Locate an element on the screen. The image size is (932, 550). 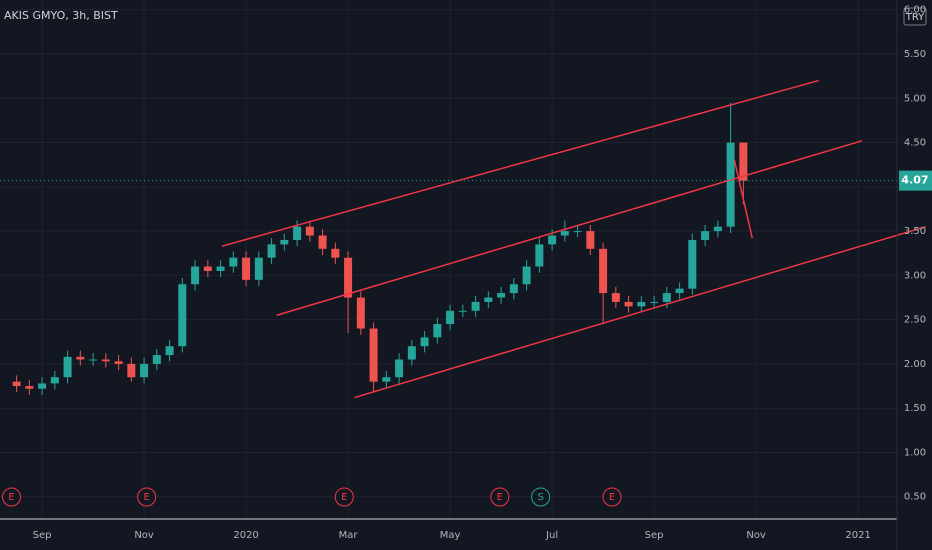
y-tick-label: 0.50 is located at coordinates (915, 497).